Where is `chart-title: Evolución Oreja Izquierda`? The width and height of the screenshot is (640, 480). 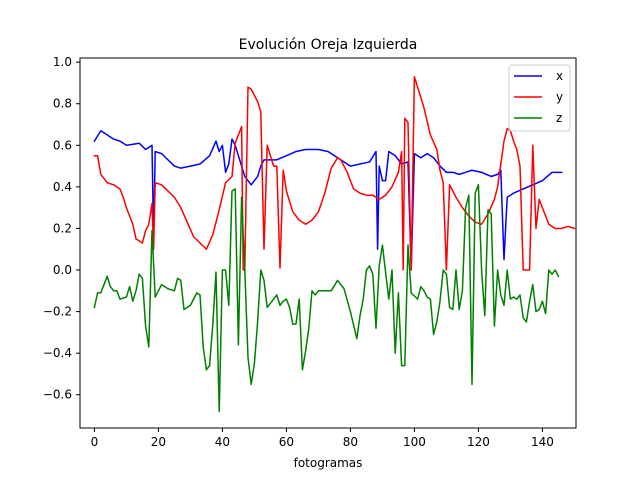 chart-title: Evolución Oreja Izquierda is located at coordinates (328, 45).